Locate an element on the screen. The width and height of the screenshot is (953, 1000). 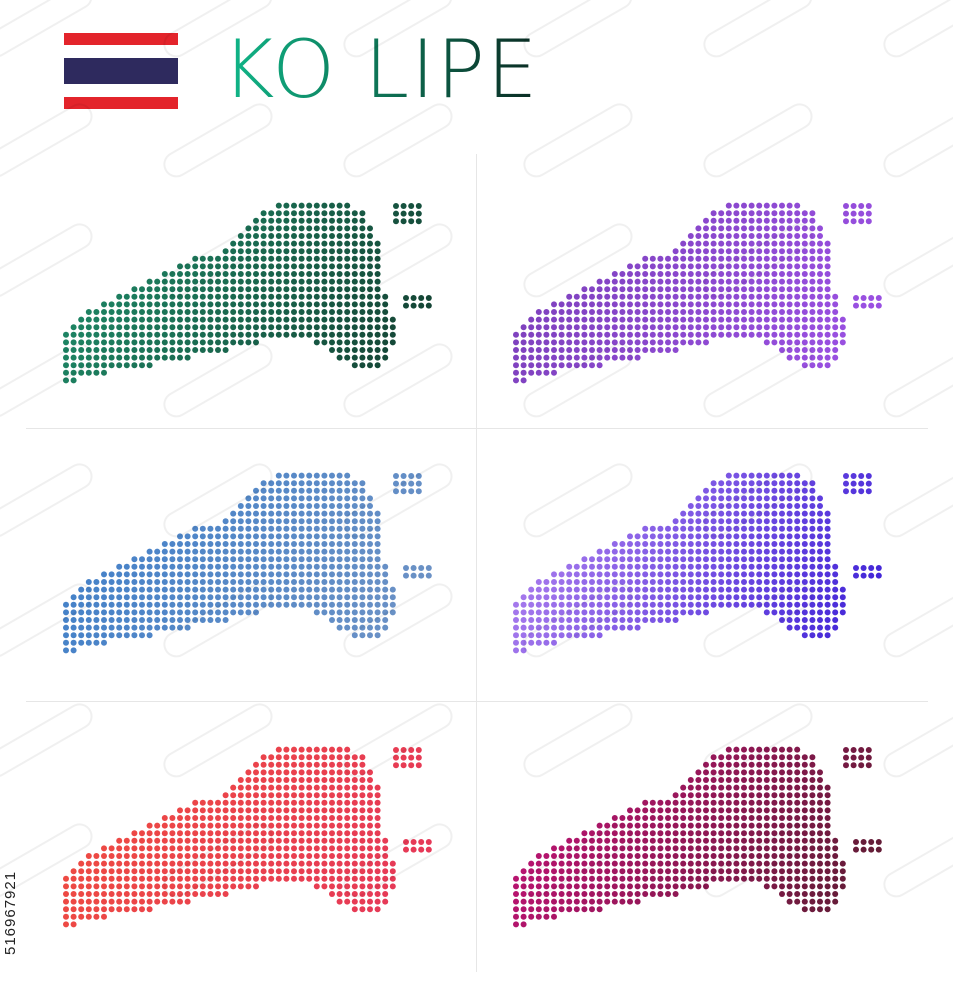
dot-map-violet is located at coordinates (697, 563).